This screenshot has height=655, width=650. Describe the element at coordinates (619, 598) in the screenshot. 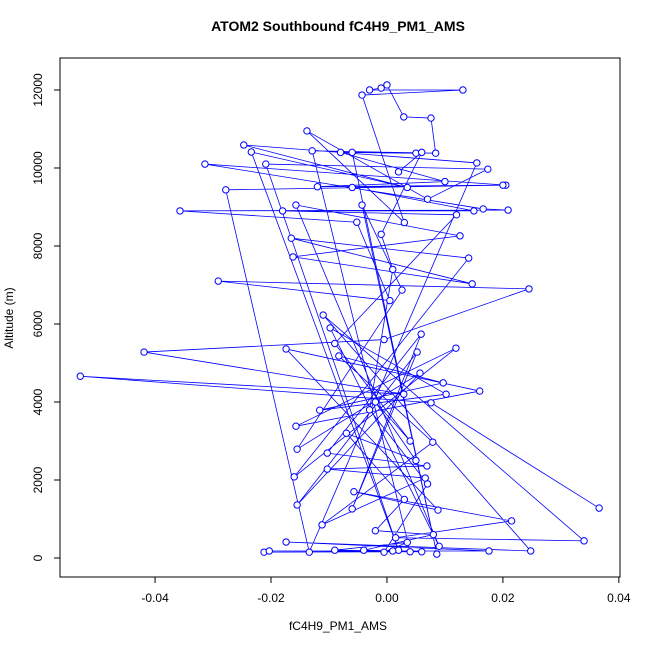

I see `x-tick-label: 0.04` at that location.